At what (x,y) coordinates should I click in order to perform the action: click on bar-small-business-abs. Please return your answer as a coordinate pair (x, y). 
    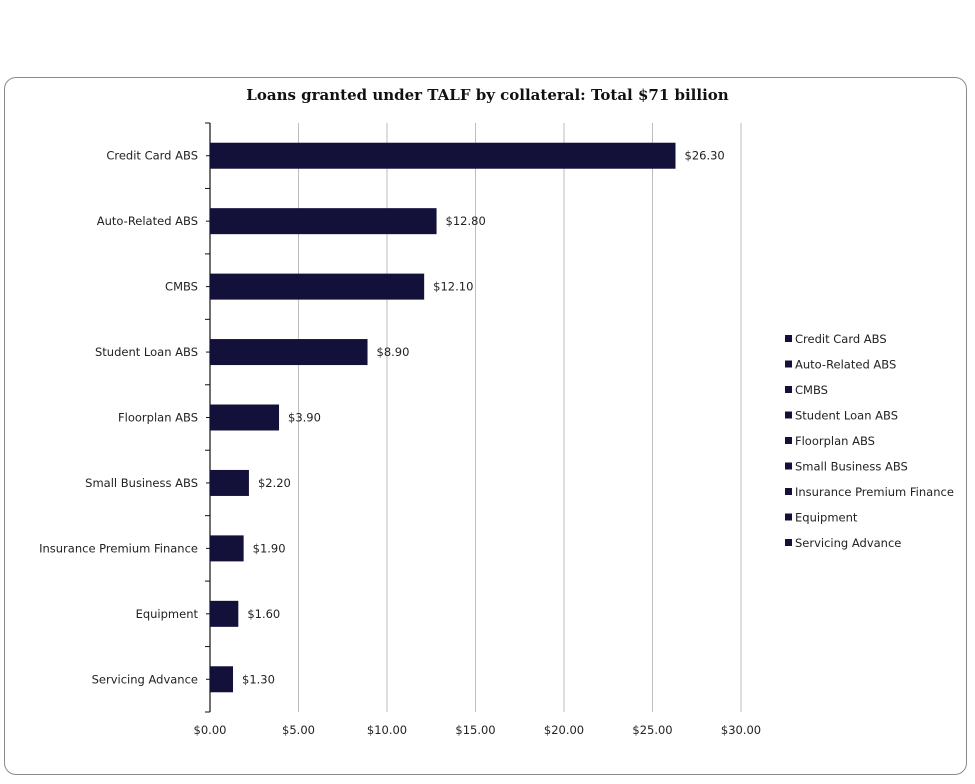
    Looking at the image, I should click on (229, 482).